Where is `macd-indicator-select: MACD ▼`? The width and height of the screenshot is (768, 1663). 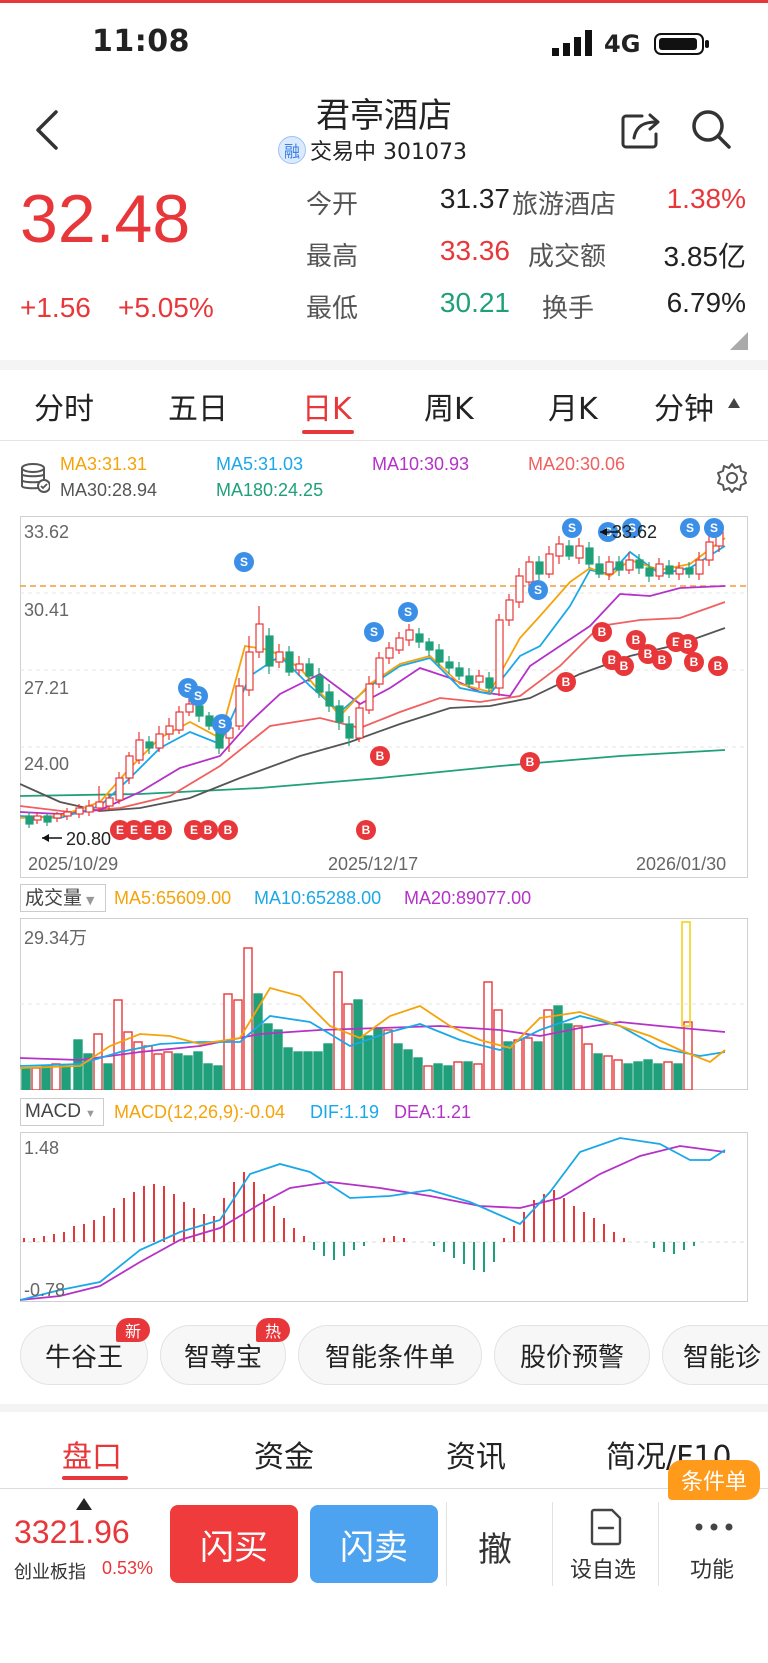
macd-indicator-select: MACD ▼ is located at coordinates (62, 1112).